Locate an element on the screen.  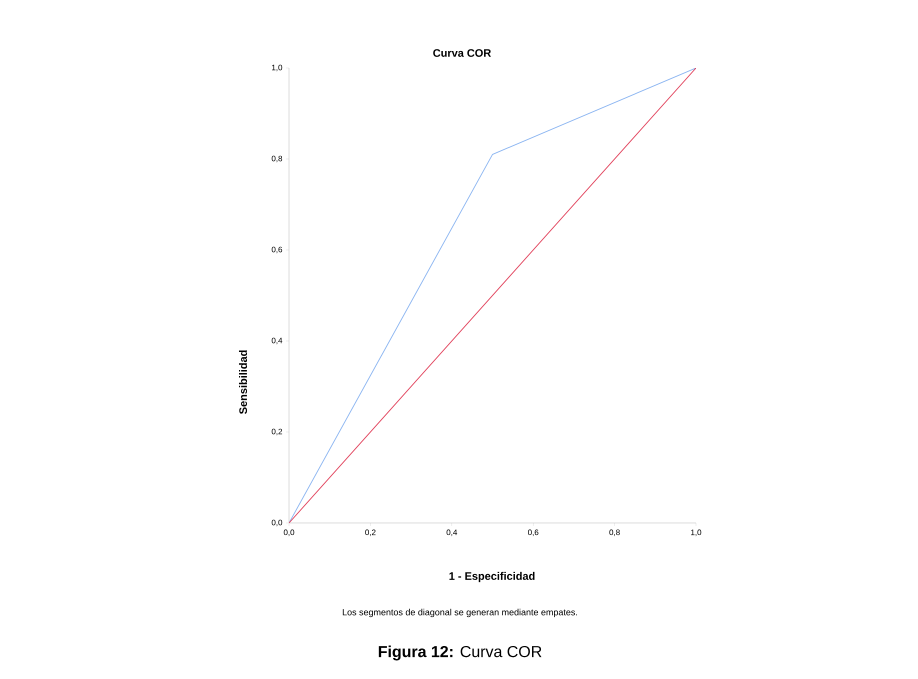
text: Figura 12: Curva COR is located at coordinates (460, 653).